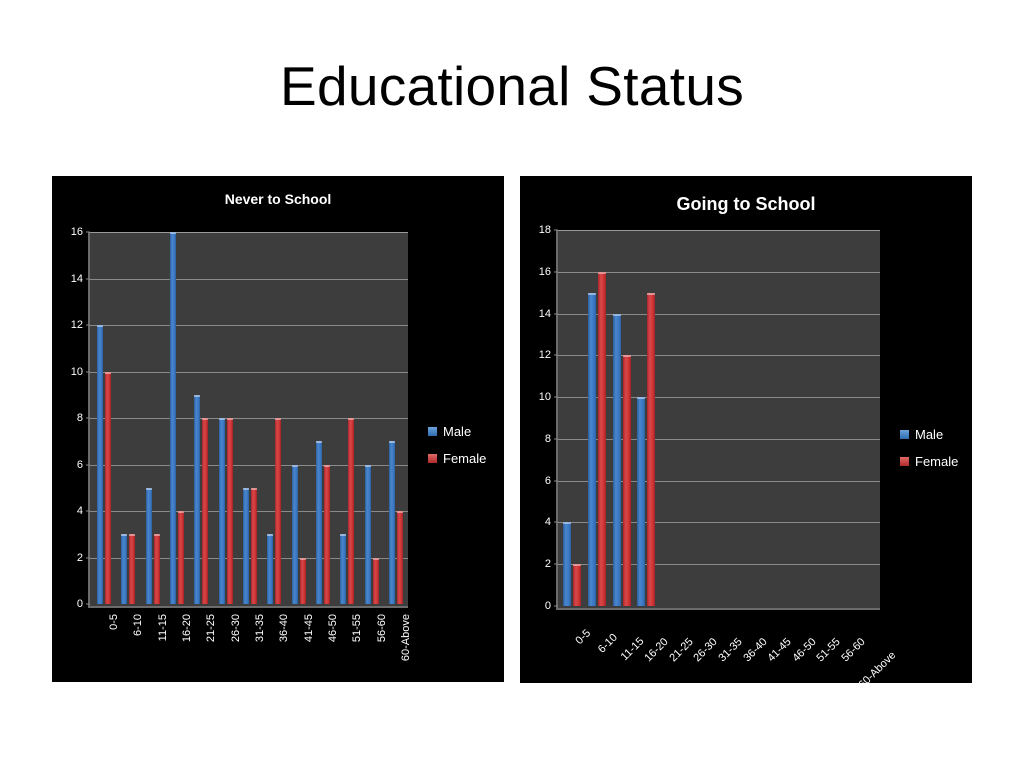 Image resolution: width=1024 pixels, height=768 pixels. What do you see at coordinates (544, 355) in the screenshot?
I see `y-axis-tick-label: 12` at bounding box center [544, 355].